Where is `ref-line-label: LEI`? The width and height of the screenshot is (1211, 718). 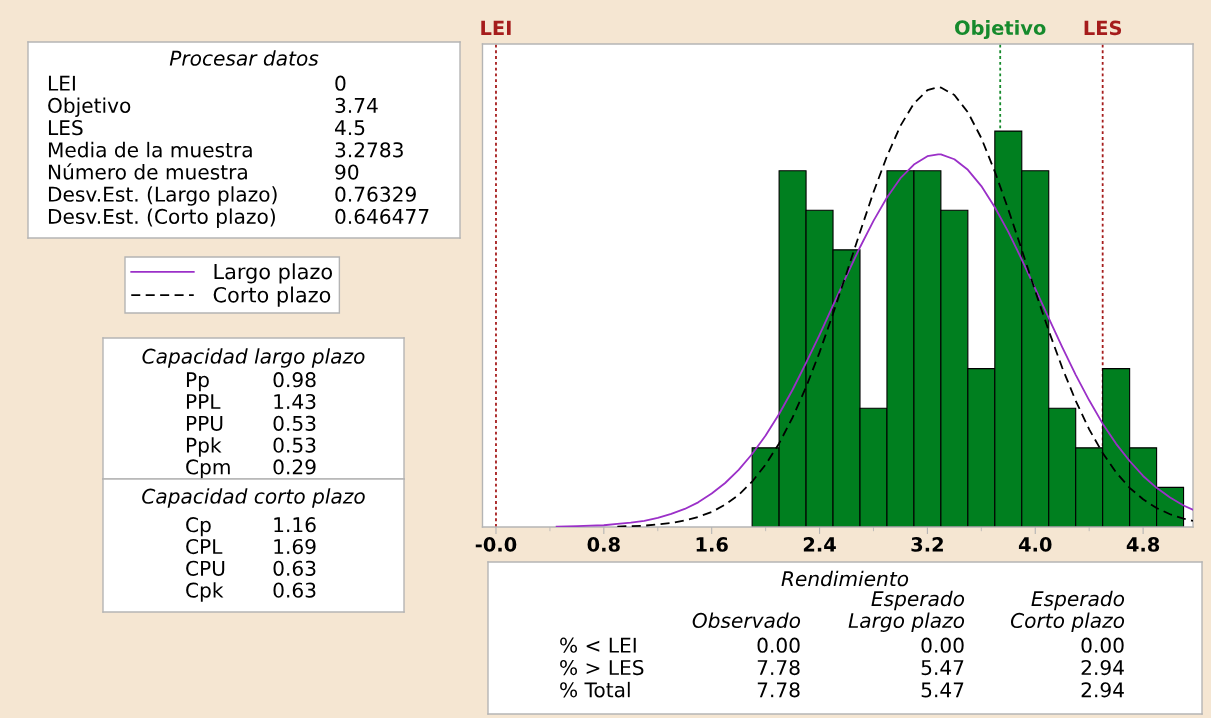 ref-line-label: LEI is located at coordinates (496, 27).